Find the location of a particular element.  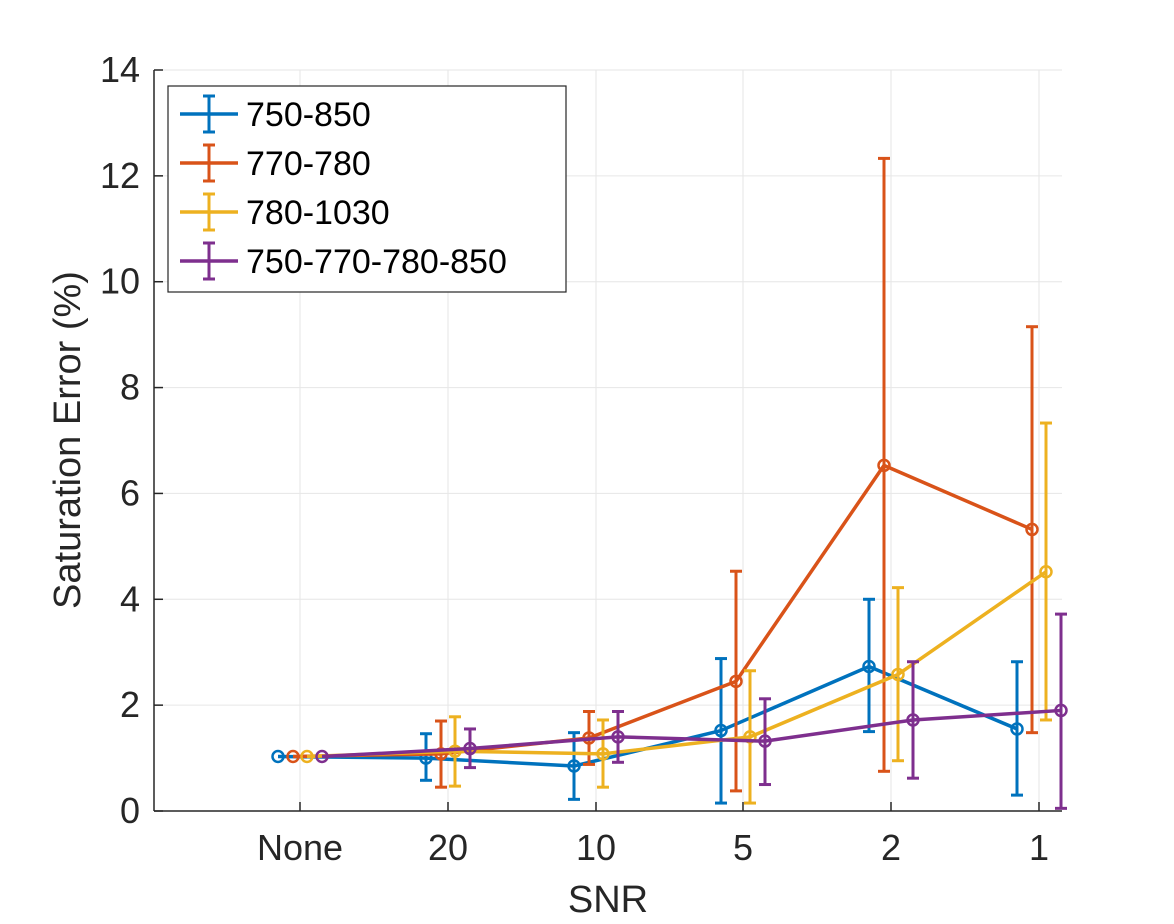

x-axis-title: SNR is located at coordinates (608, 900).